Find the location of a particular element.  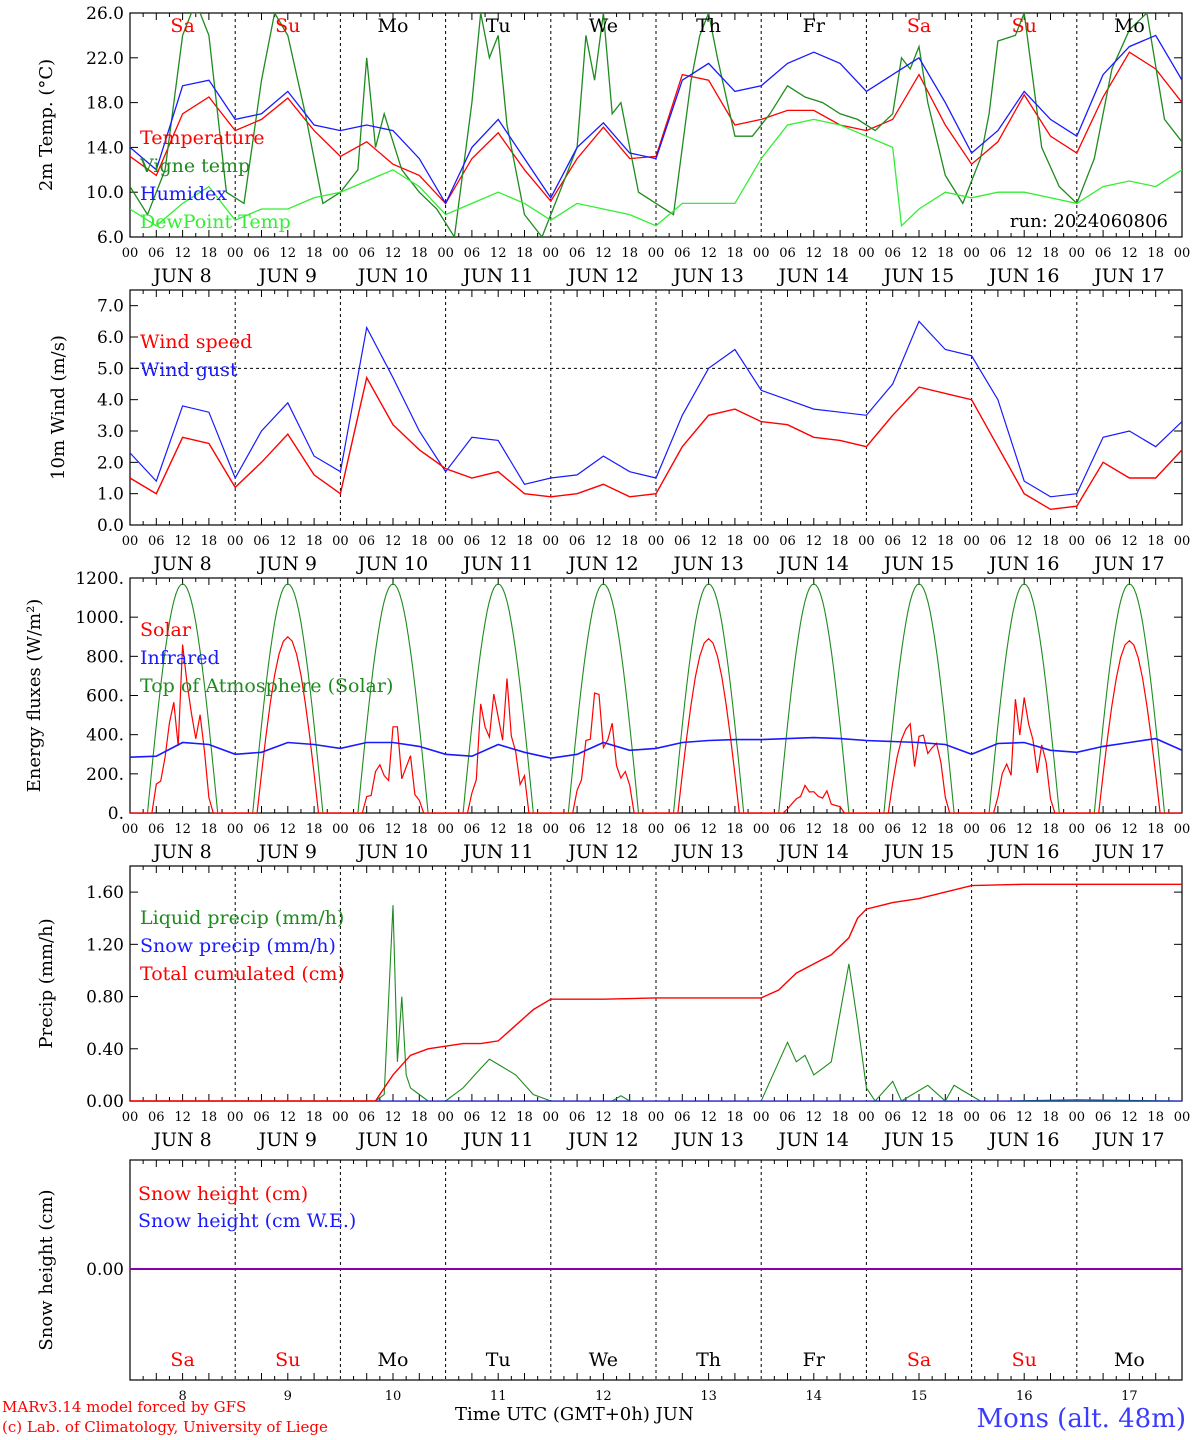

day-number-label: 13 is located at coordinates (708, 1396).